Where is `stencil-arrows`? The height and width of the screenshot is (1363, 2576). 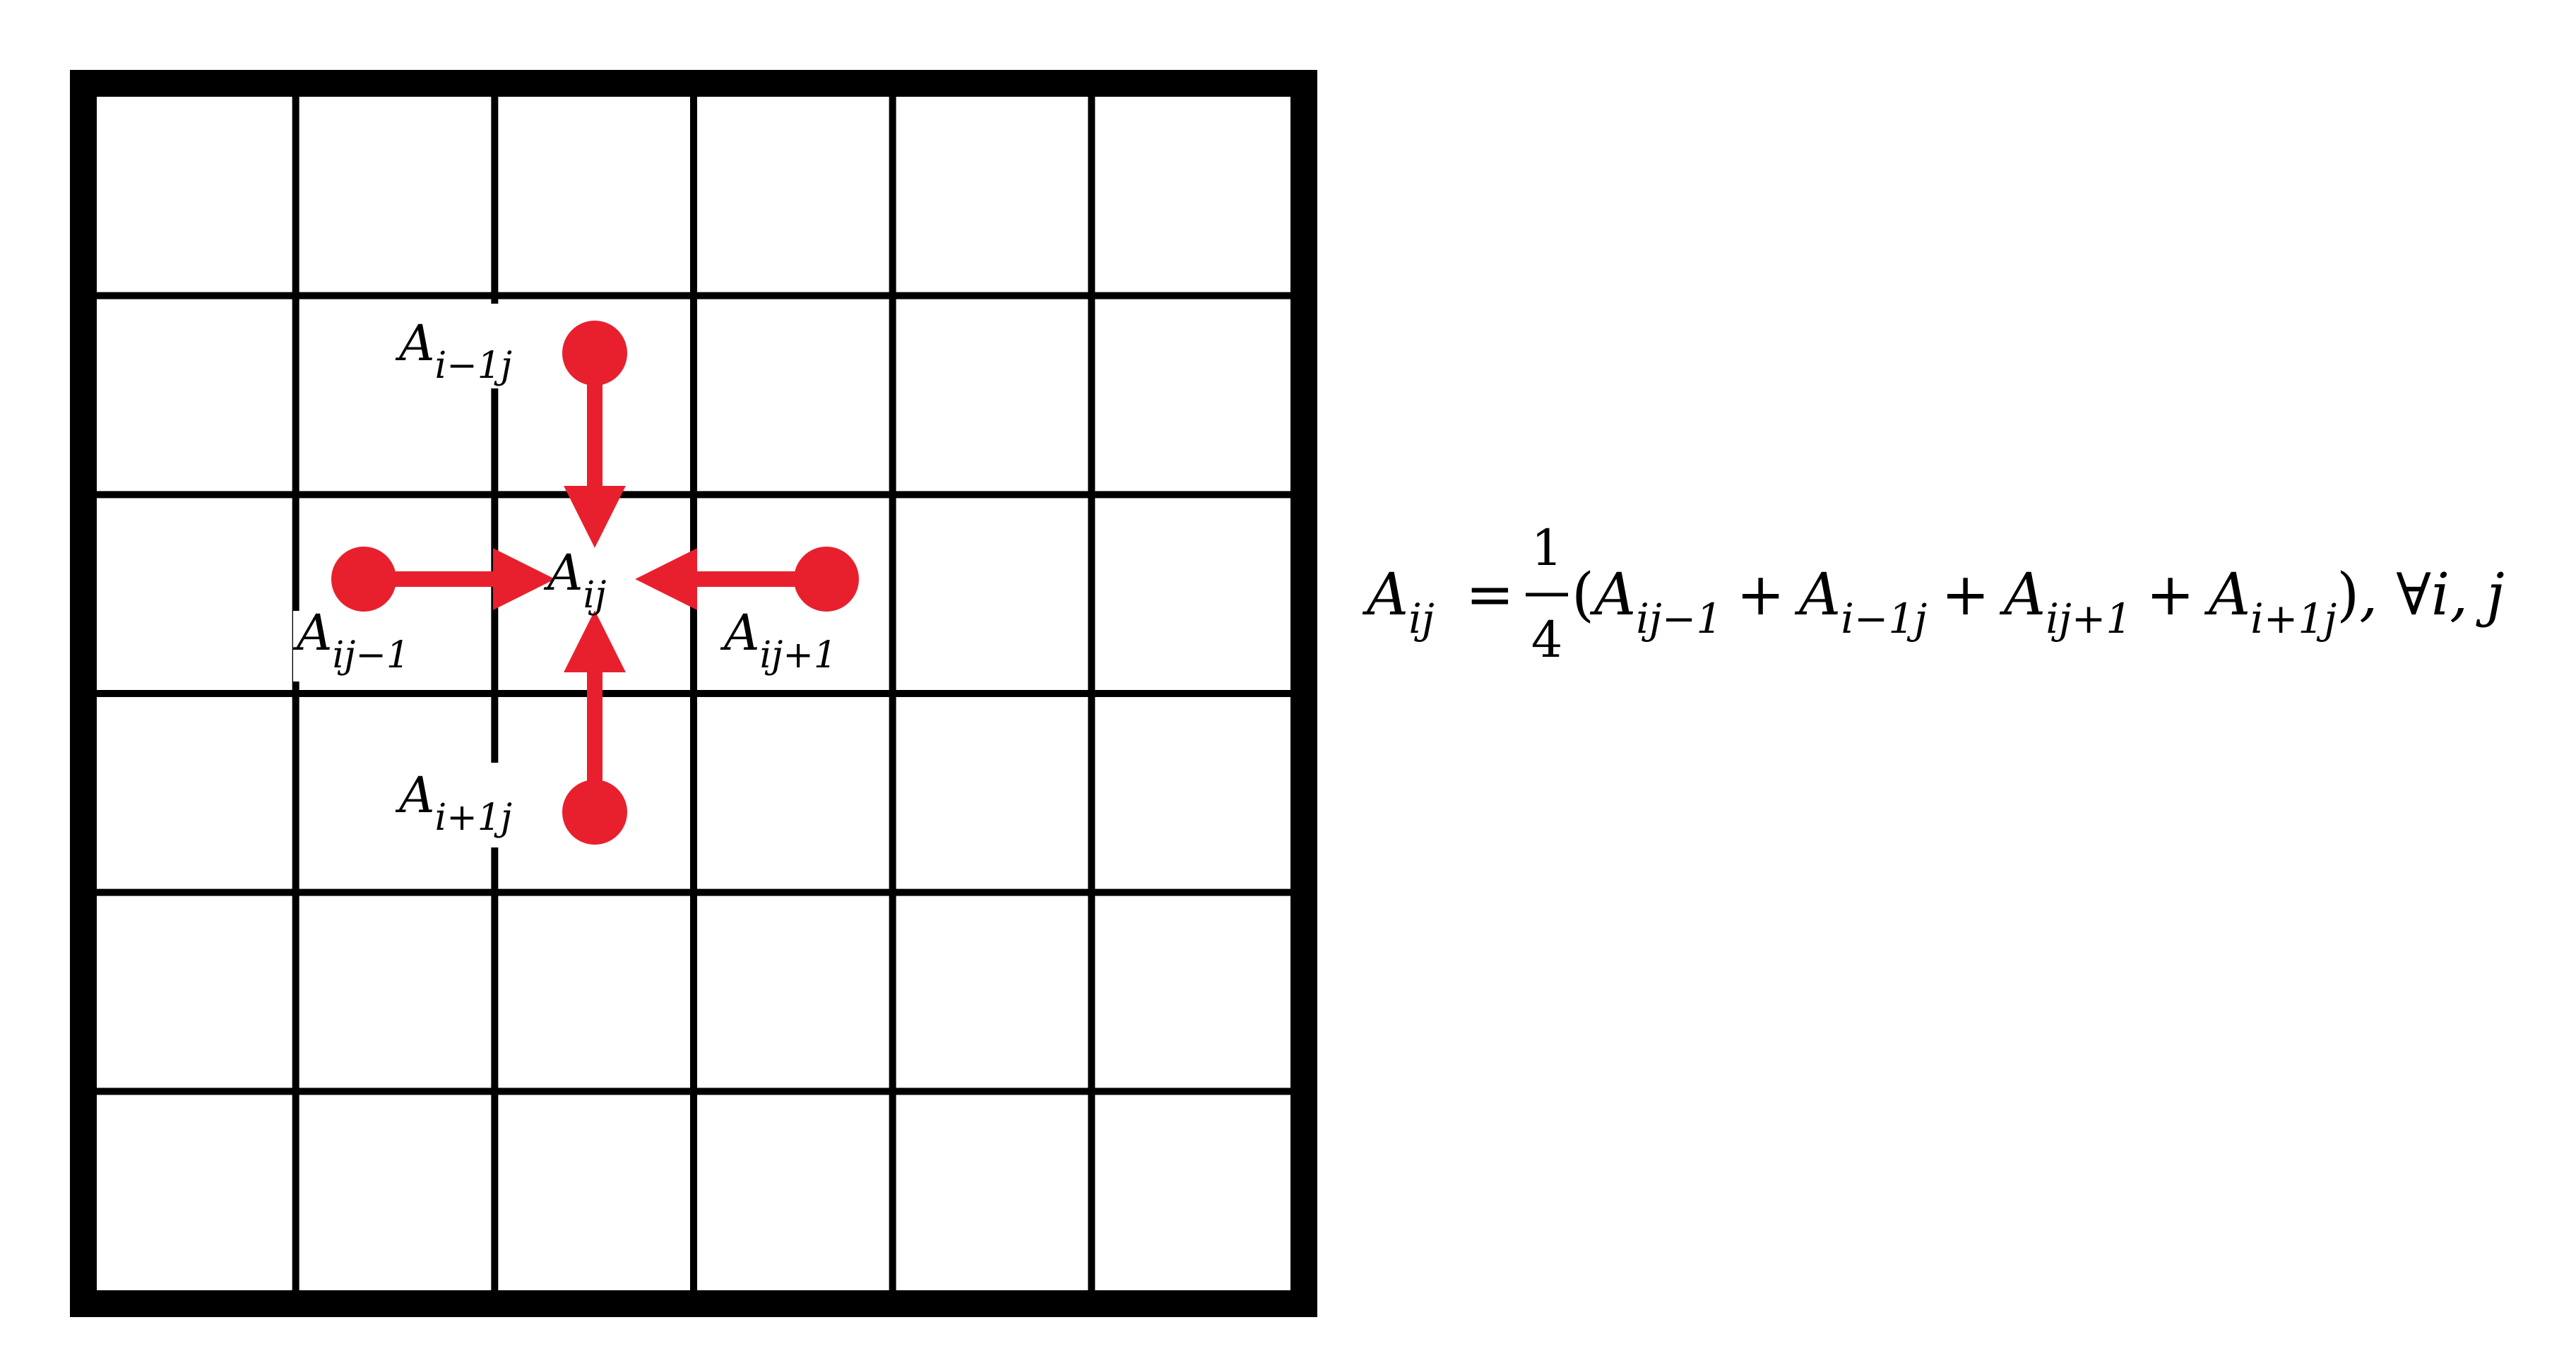
stencil-arrows is located at coordinates (595, 583).